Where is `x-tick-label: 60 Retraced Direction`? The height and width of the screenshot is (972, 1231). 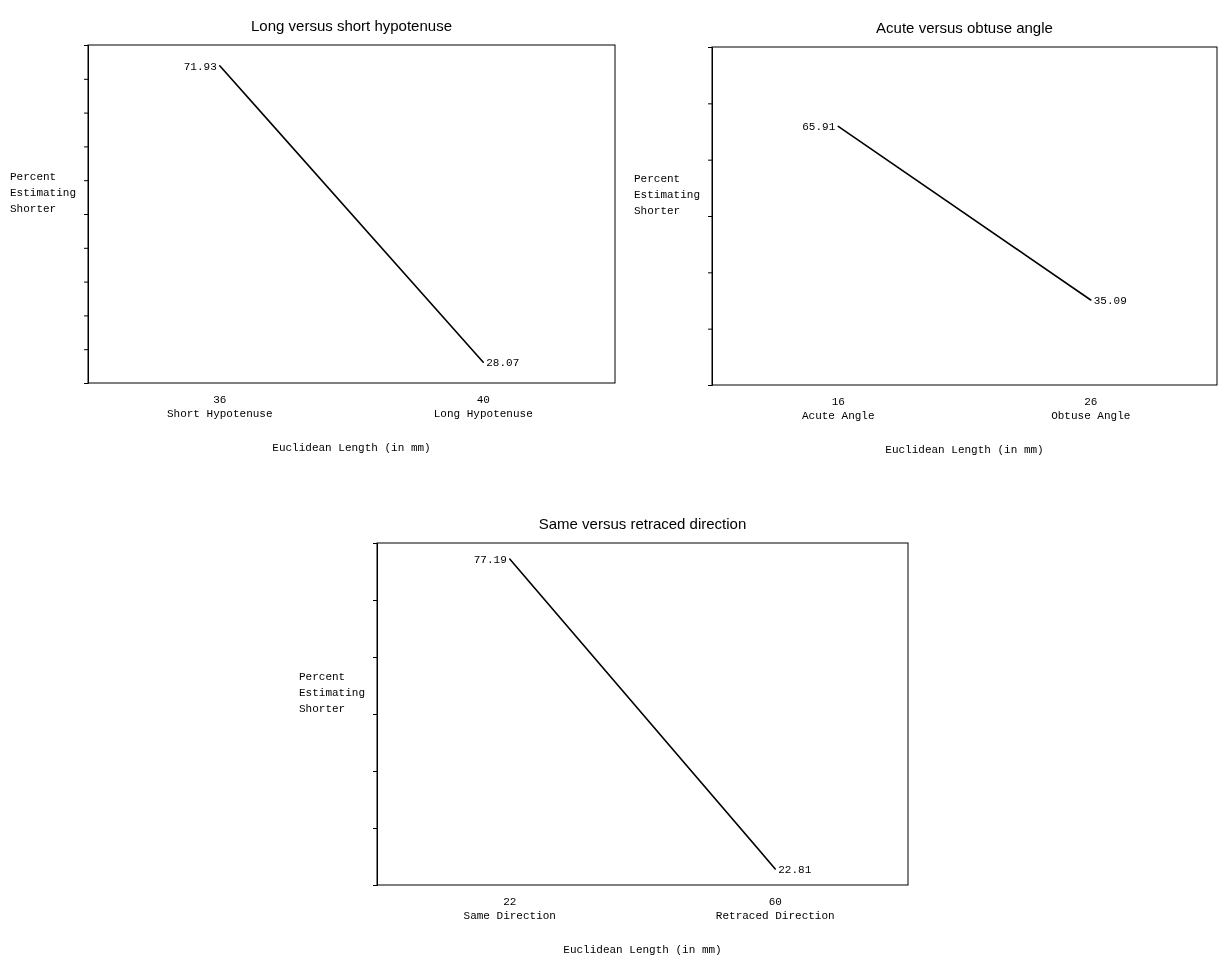 x-tick-label: 60 Retraced Direction is located at coordinates (775, 909).